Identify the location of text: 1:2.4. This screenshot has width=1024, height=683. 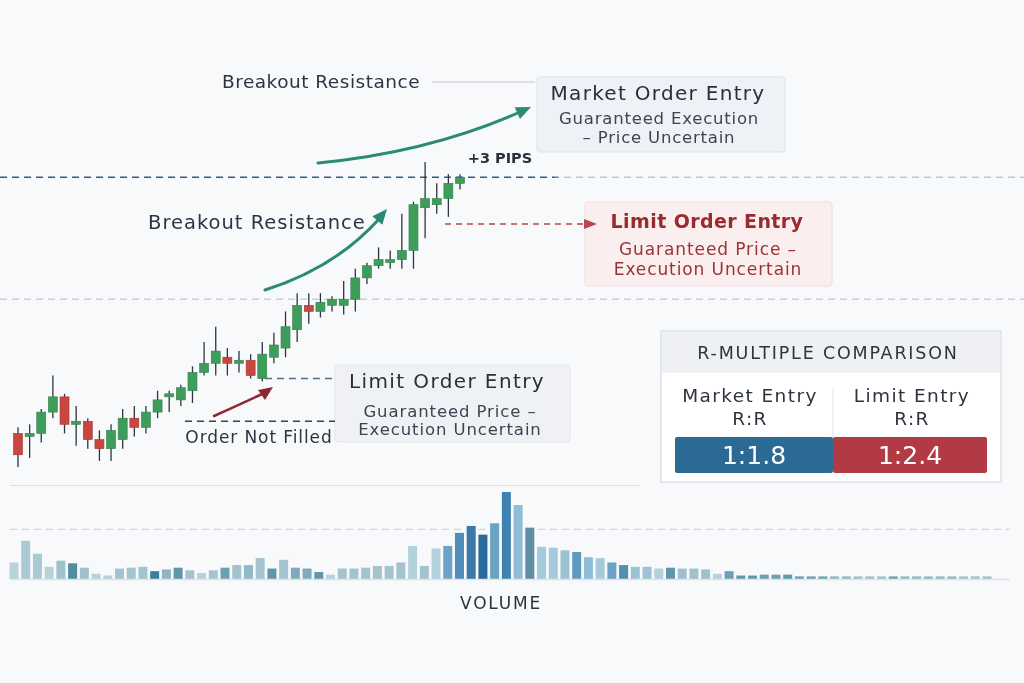
(910, 455).